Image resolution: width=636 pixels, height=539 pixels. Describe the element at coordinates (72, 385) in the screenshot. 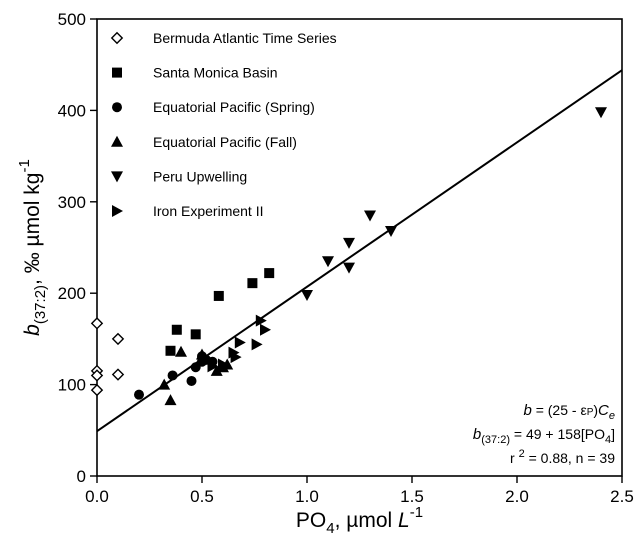

I see `y-tick-label: 100` at that location.